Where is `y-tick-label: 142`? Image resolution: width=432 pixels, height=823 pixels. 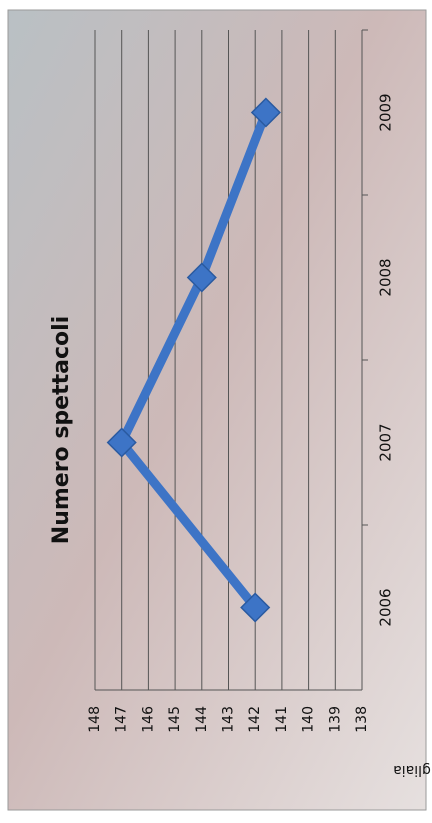
y-tick-label: 142 is located at coordinates (255, 719).